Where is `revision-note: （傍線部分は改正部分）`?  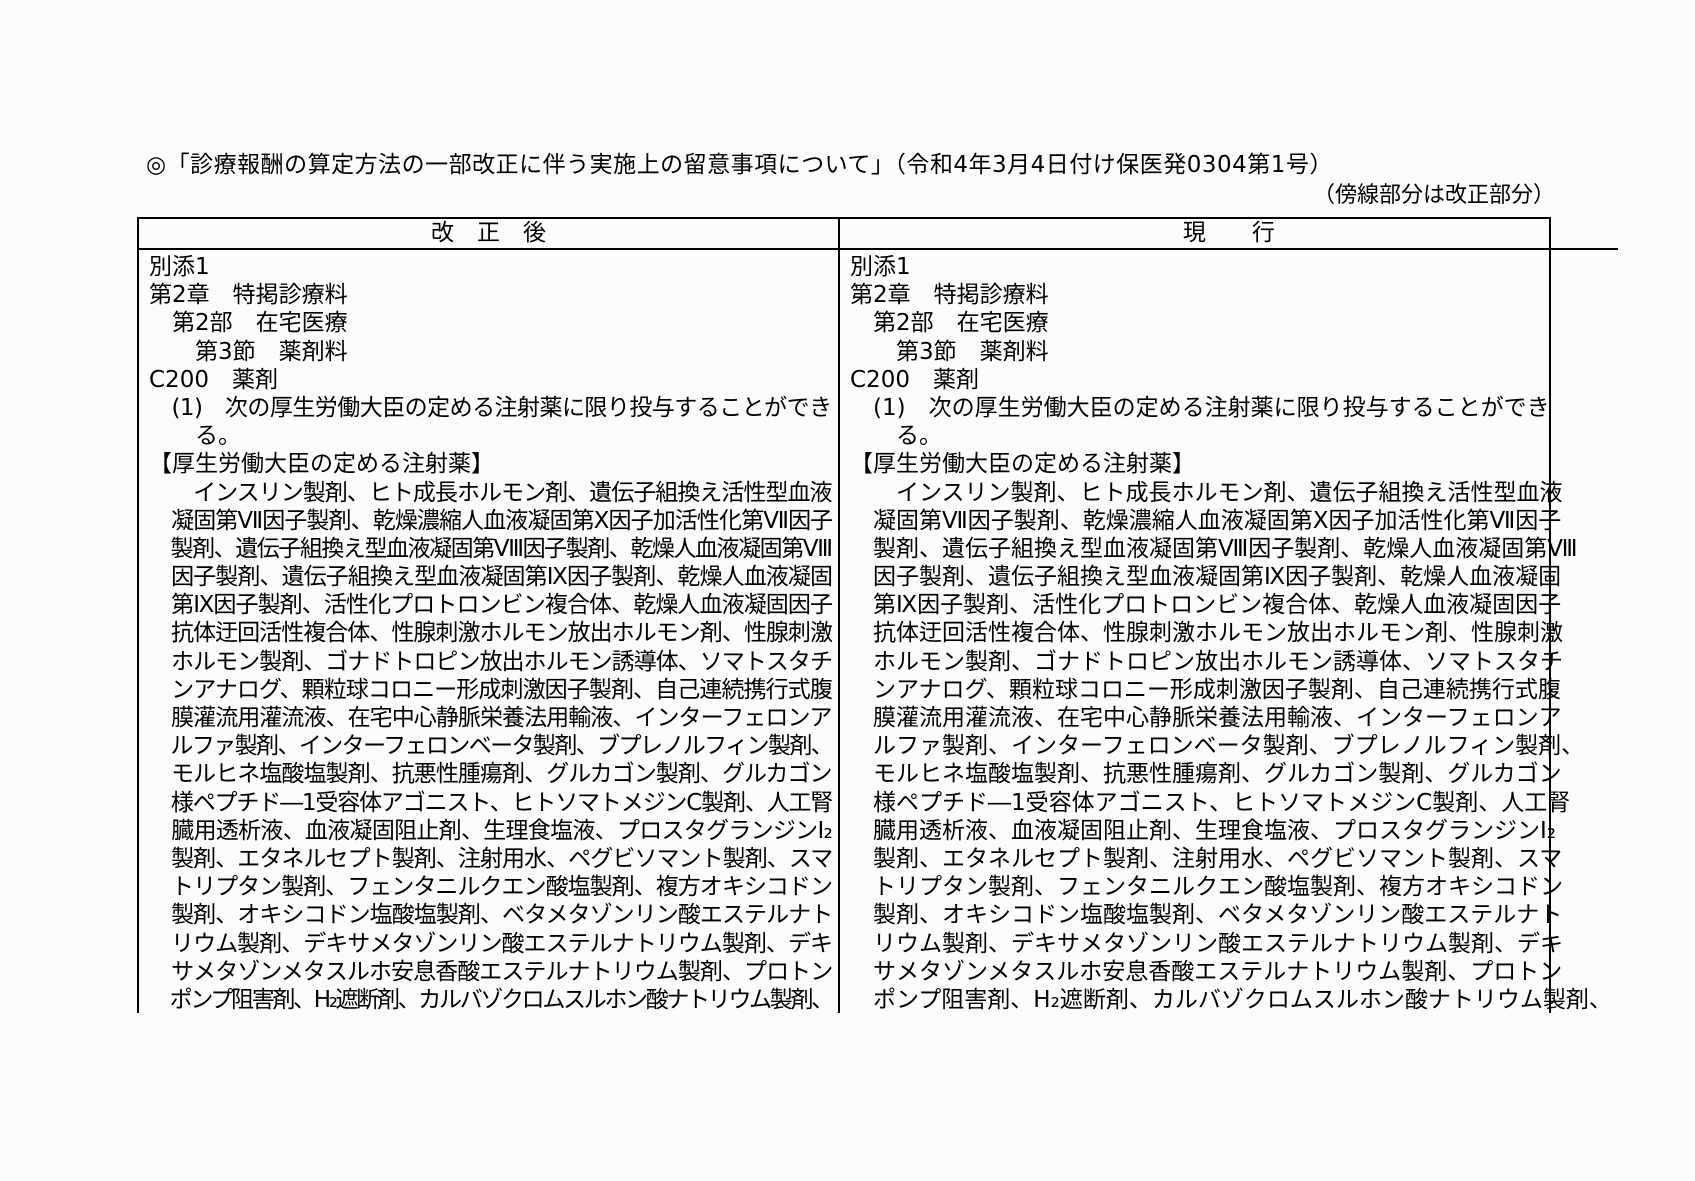
revision-note: （傍線部分は改正部分） is located at coordinates (1433, 195).